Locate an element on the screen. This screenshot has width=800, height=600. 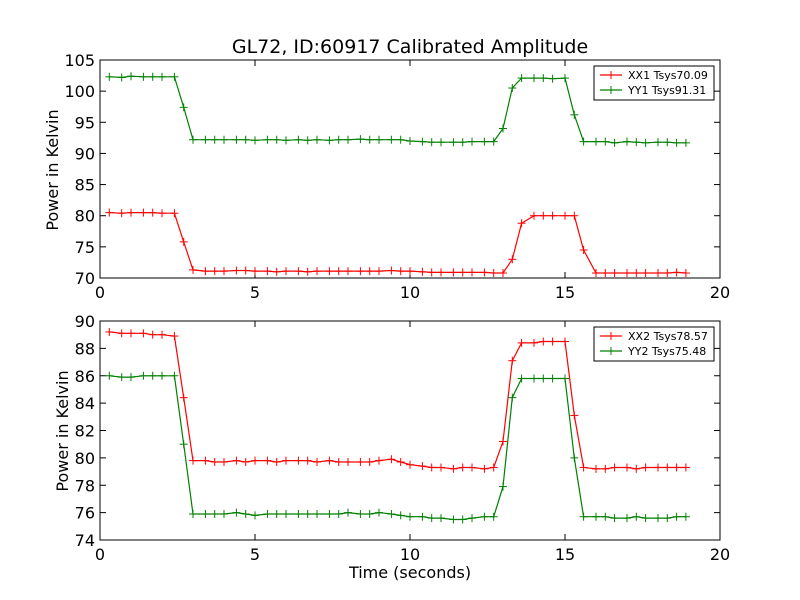
legend-label: XX1 Tsys70.09 is located at coordinates (668, 75).